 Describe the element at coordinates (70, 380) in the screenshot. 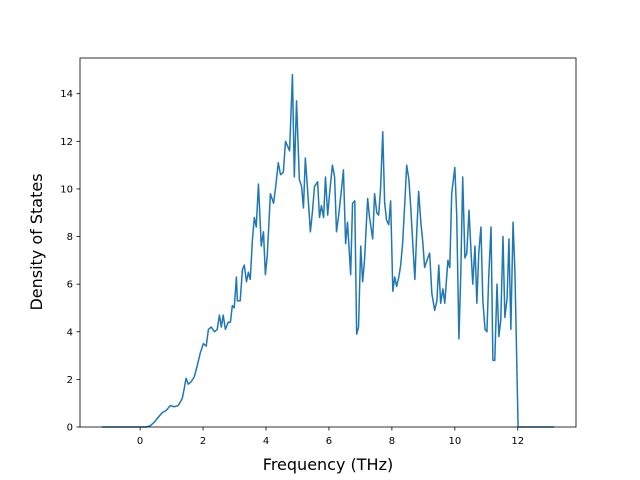

I see `y-tick-label: 2` at that location.